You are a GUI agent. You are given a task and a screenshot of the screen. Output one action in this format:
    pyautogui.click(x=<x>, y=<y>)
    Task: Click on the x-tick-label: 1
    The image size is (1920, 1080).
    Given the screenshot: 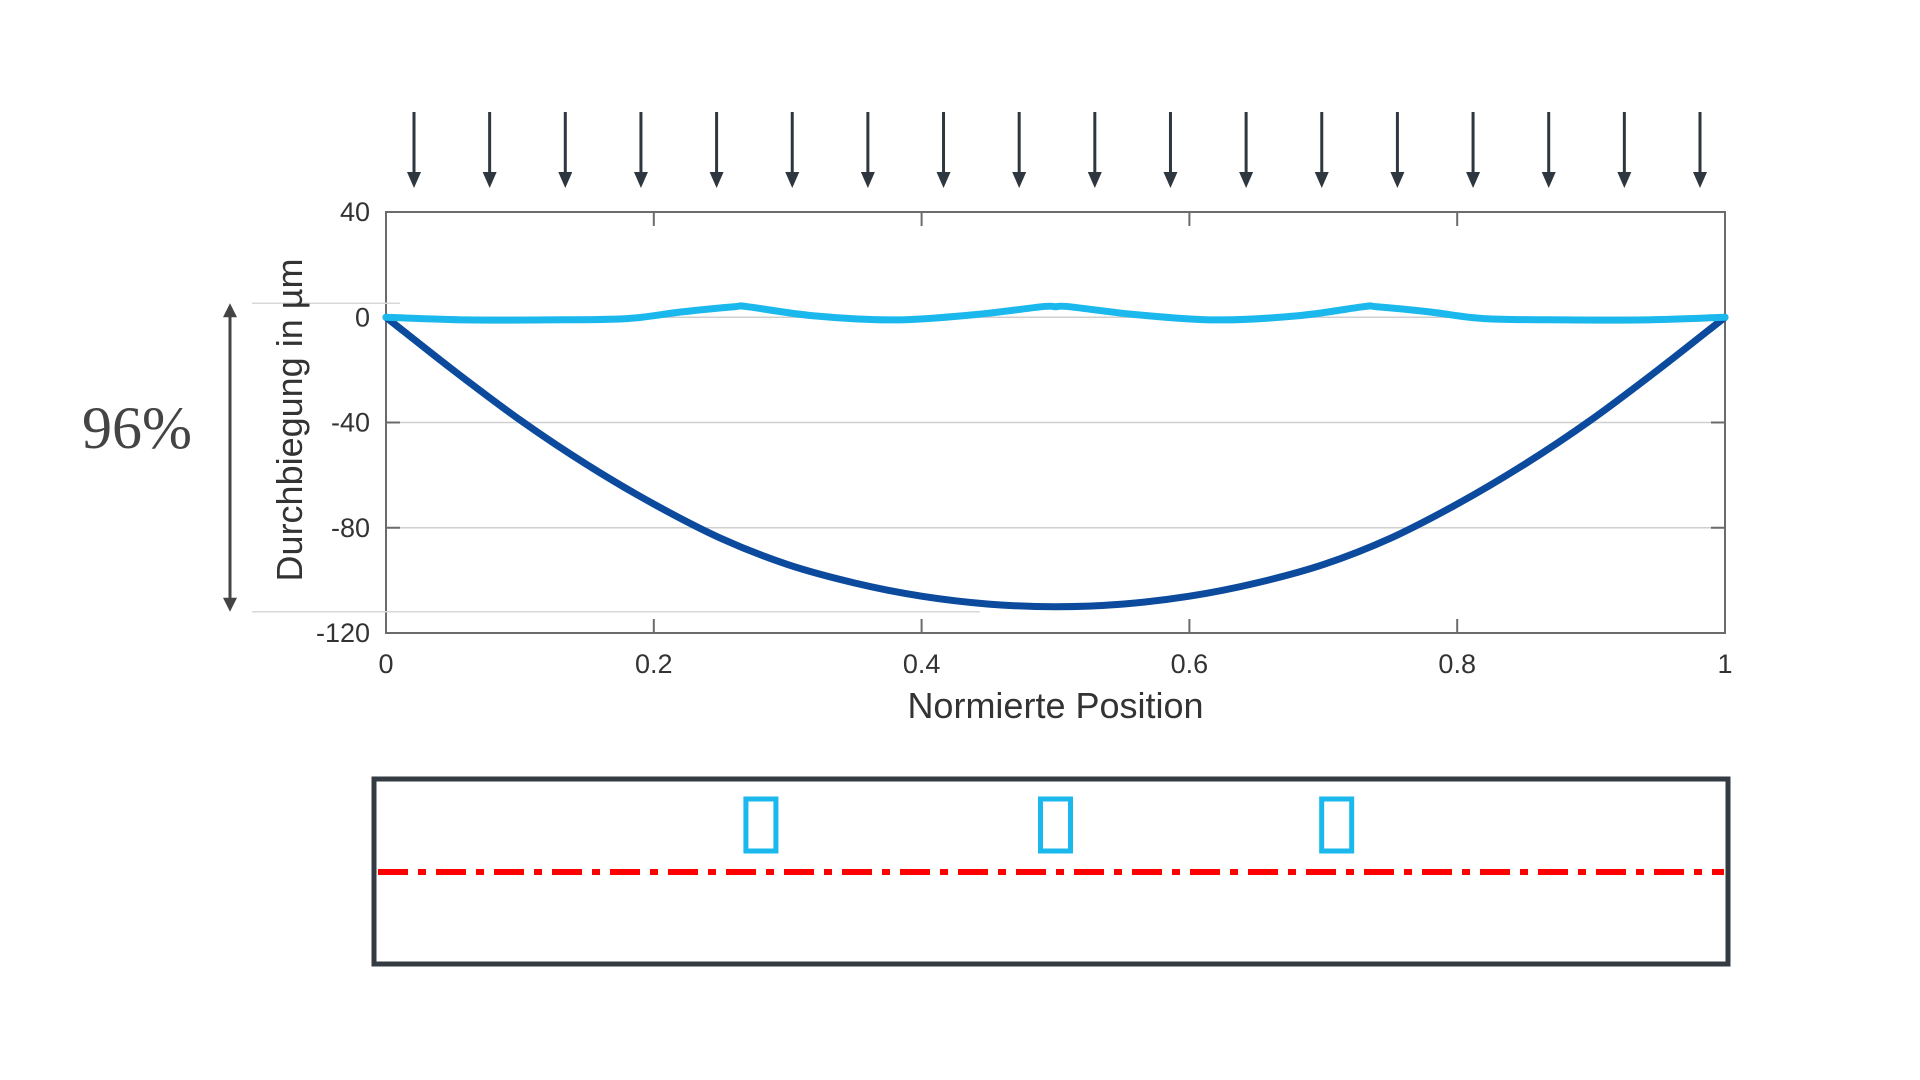 What is the action you would take?
    pyautogui.click(x=1724, y=664)
    